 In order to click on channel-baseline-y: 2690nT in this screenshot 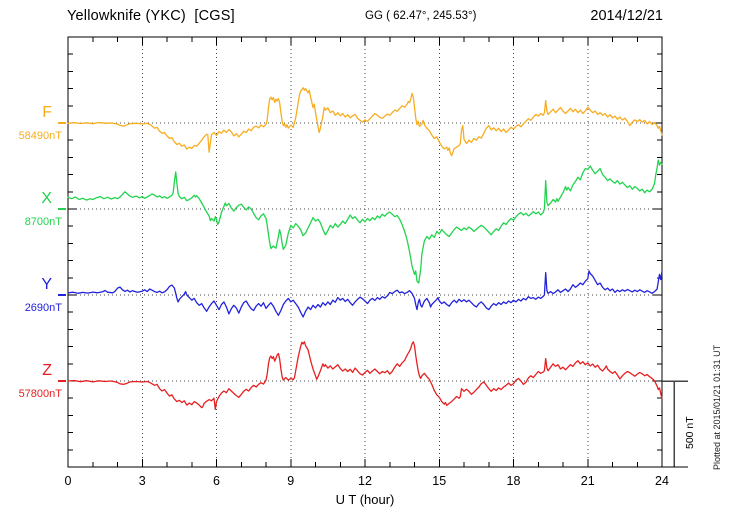, I will do `click(43, 308)`.